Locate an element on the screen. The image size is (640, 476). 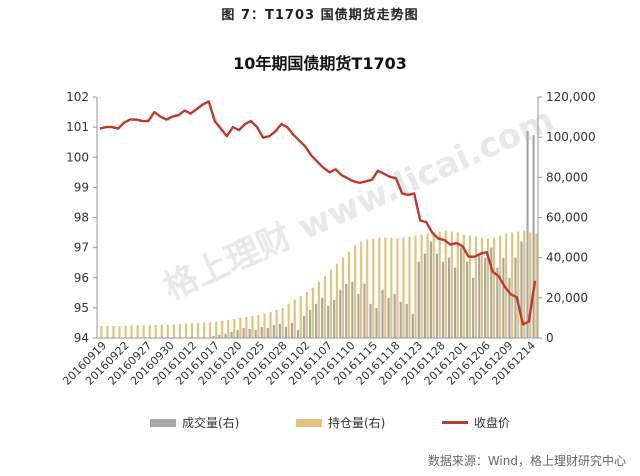
legend-item-close: 收盘价 is located at coordinates (475, 422).